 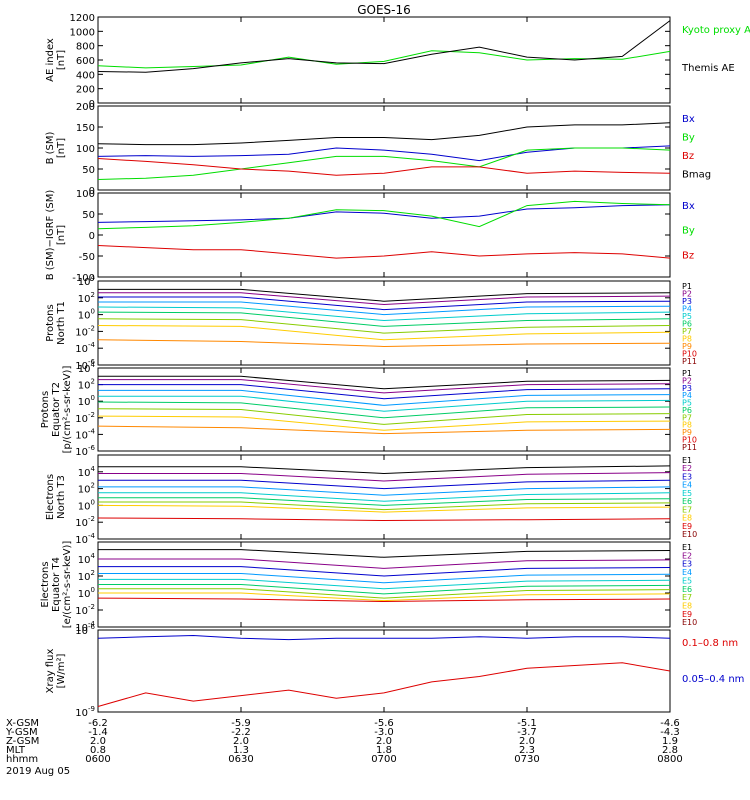 What do you see at coordinates (16, 750) in the screenshot?
I see `footer-row-label: MLT` at bounding box center [16, 750].